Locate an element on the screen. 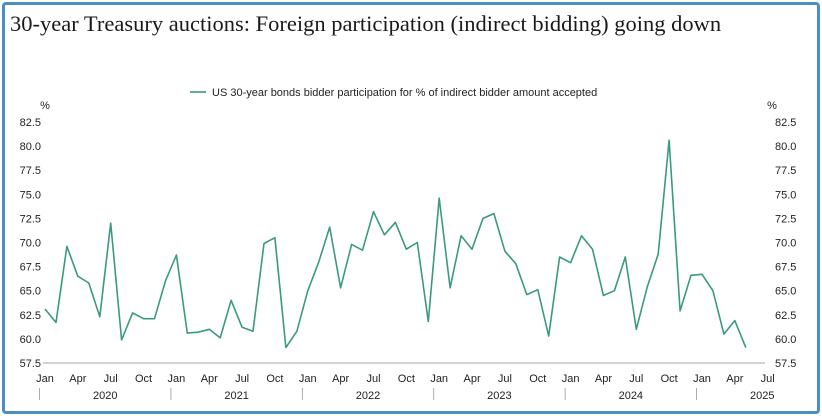 The height and width of the screenshot is (416, 822). y-tick-label-left: 67.5 is located at coordinates (30, 268).